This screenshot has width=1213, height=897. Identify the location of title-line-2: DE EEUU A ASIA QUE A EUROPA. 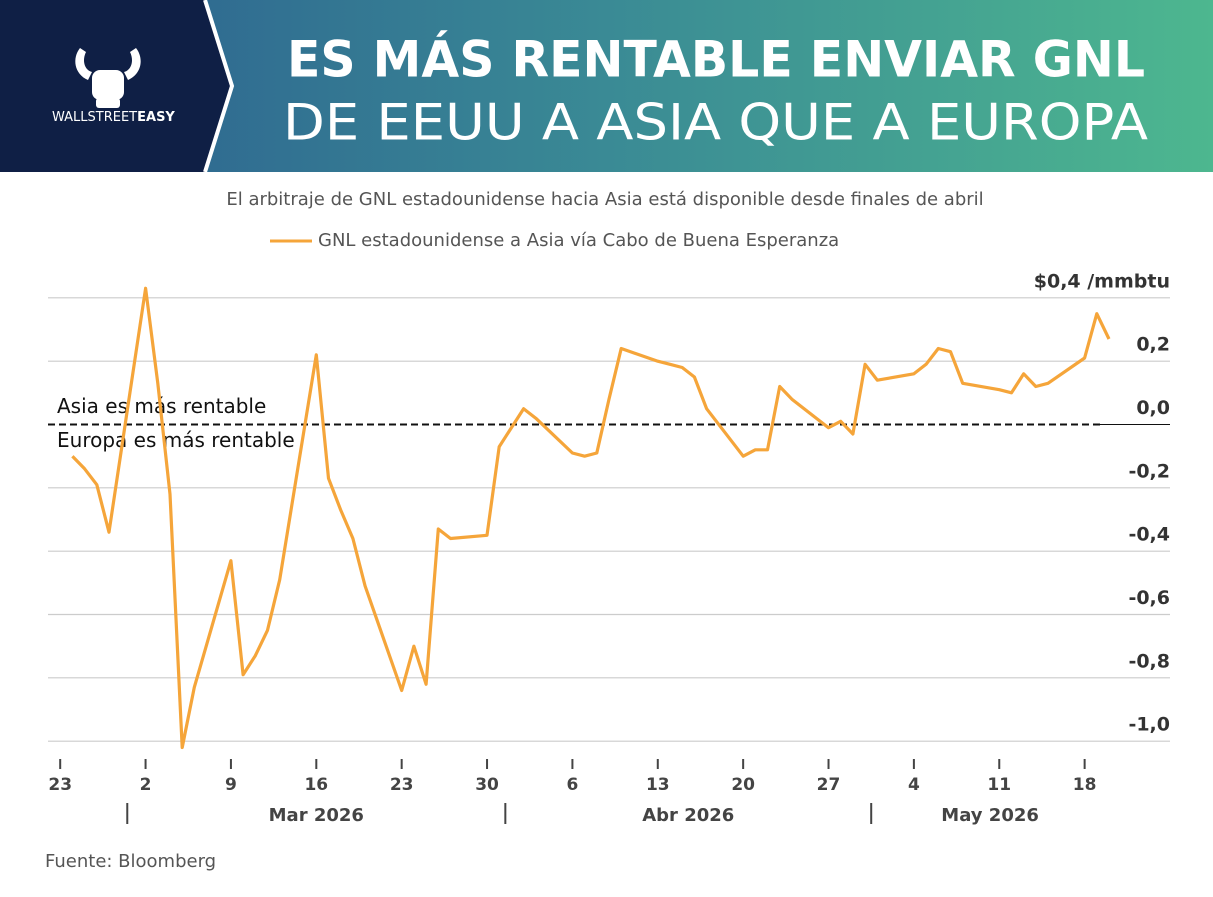
(715, 123).